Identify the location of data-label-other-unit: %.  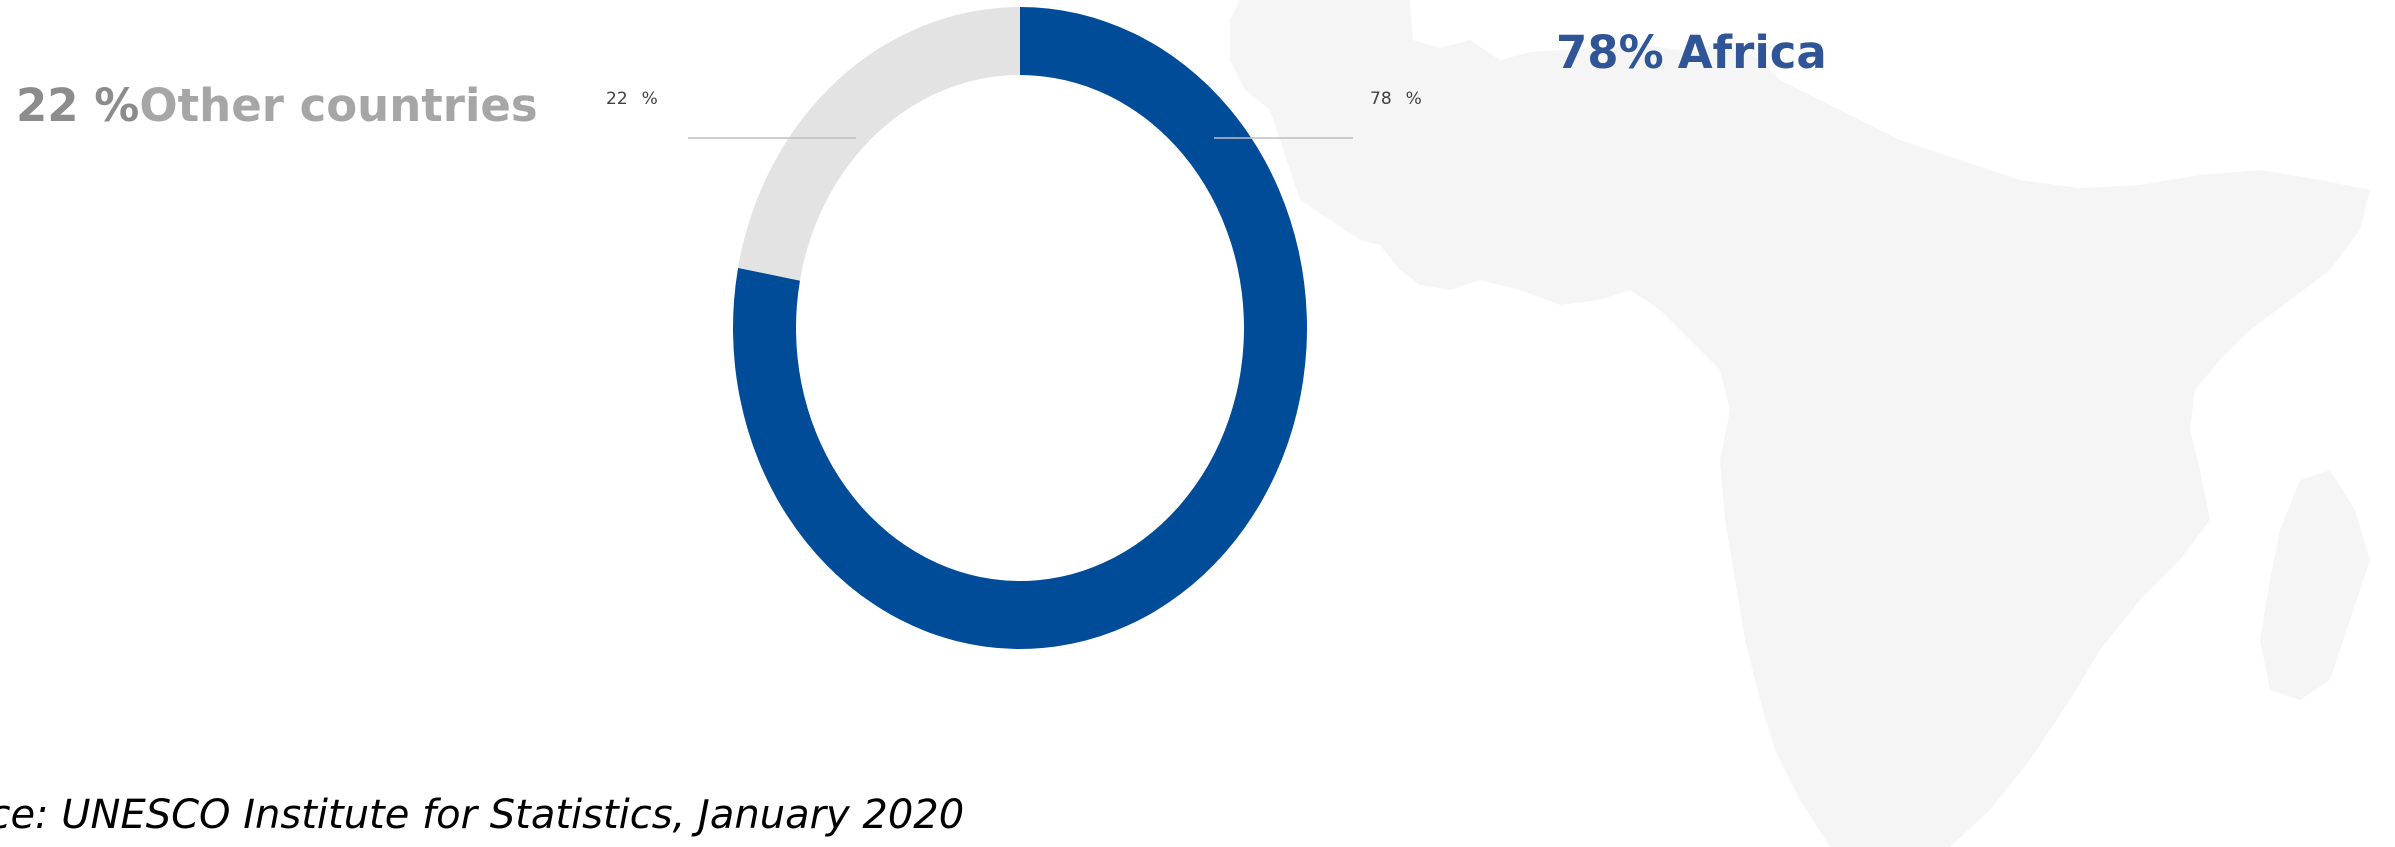
(649, 99).